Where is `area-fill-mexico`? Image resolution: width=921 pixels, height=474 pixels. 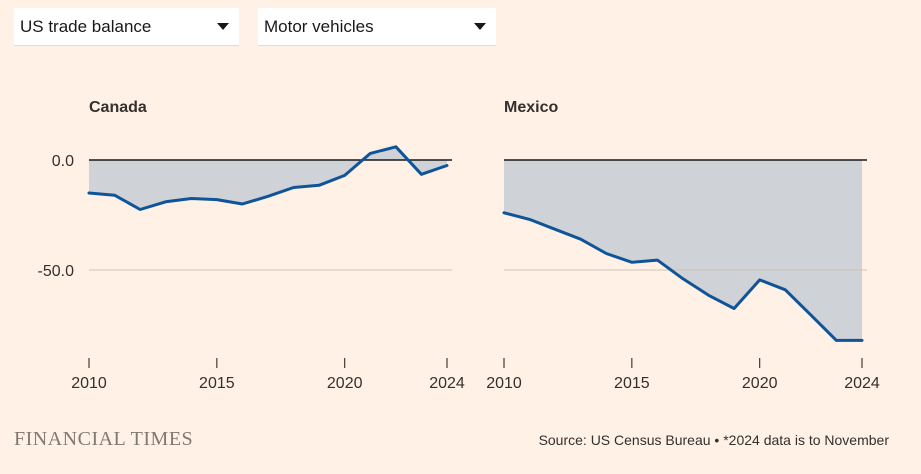
area-fill-mexico is located at coordinates (683, 250).